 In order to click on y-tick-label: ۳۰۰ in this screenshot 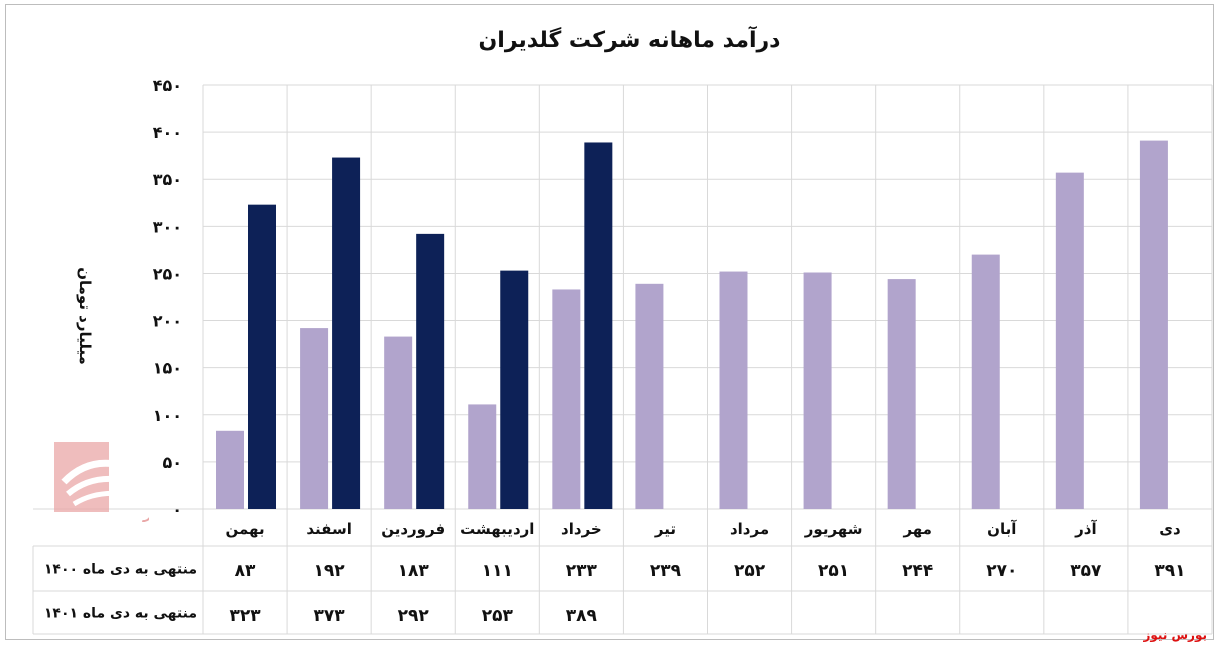, I will do `click(167, 226)`.